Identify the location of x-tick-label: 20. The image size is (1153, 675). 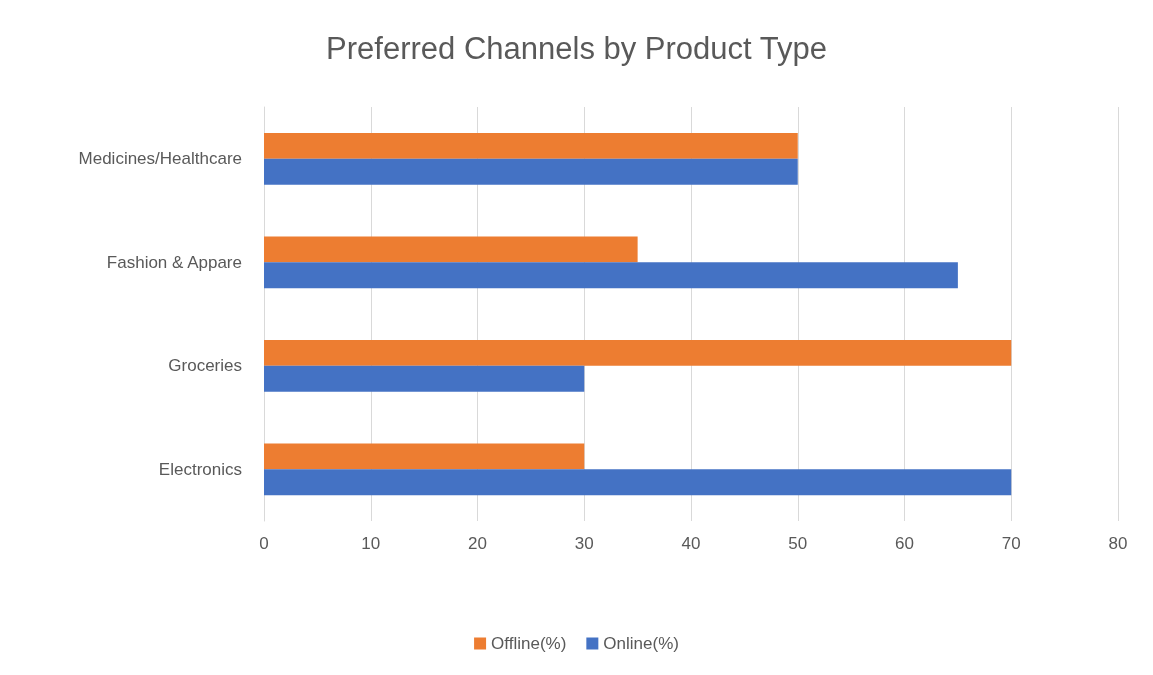
(477, 543).